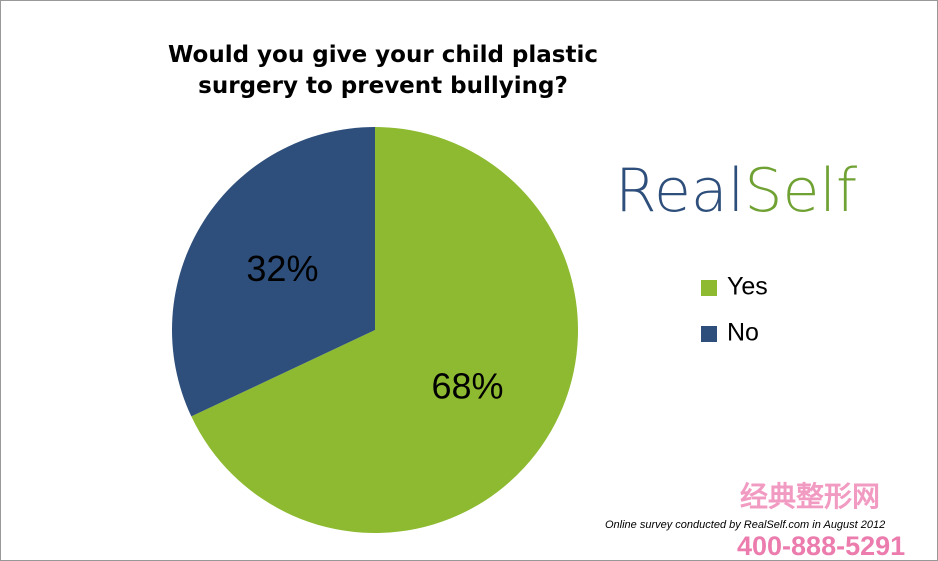 The image size is (938, 561). I want to click on logo: RealSelf, so click(736, 191).